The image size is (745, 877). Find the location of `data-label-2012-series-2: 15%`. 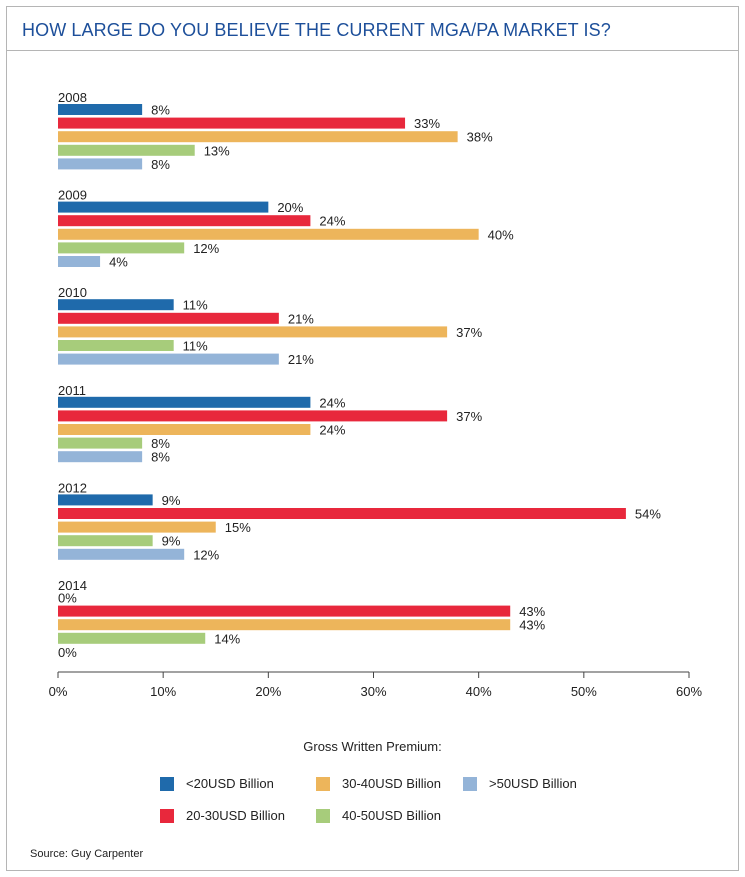

data-label-2012-series-2: 15% is located at coordinates (238, 527).